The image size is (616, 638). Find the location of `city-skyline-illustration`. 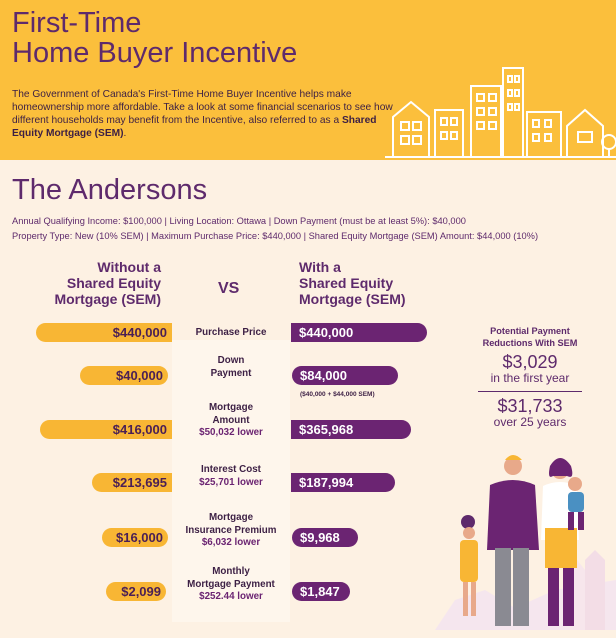

city-skyline-illustration is located at coordinates (500, 112).